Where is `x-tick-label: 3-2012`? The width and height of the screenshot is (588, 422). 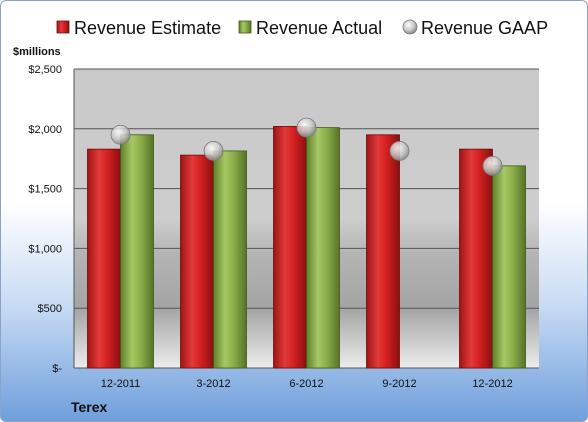
x-tick-label: 3-2012 is located at coordinates (213, 384).